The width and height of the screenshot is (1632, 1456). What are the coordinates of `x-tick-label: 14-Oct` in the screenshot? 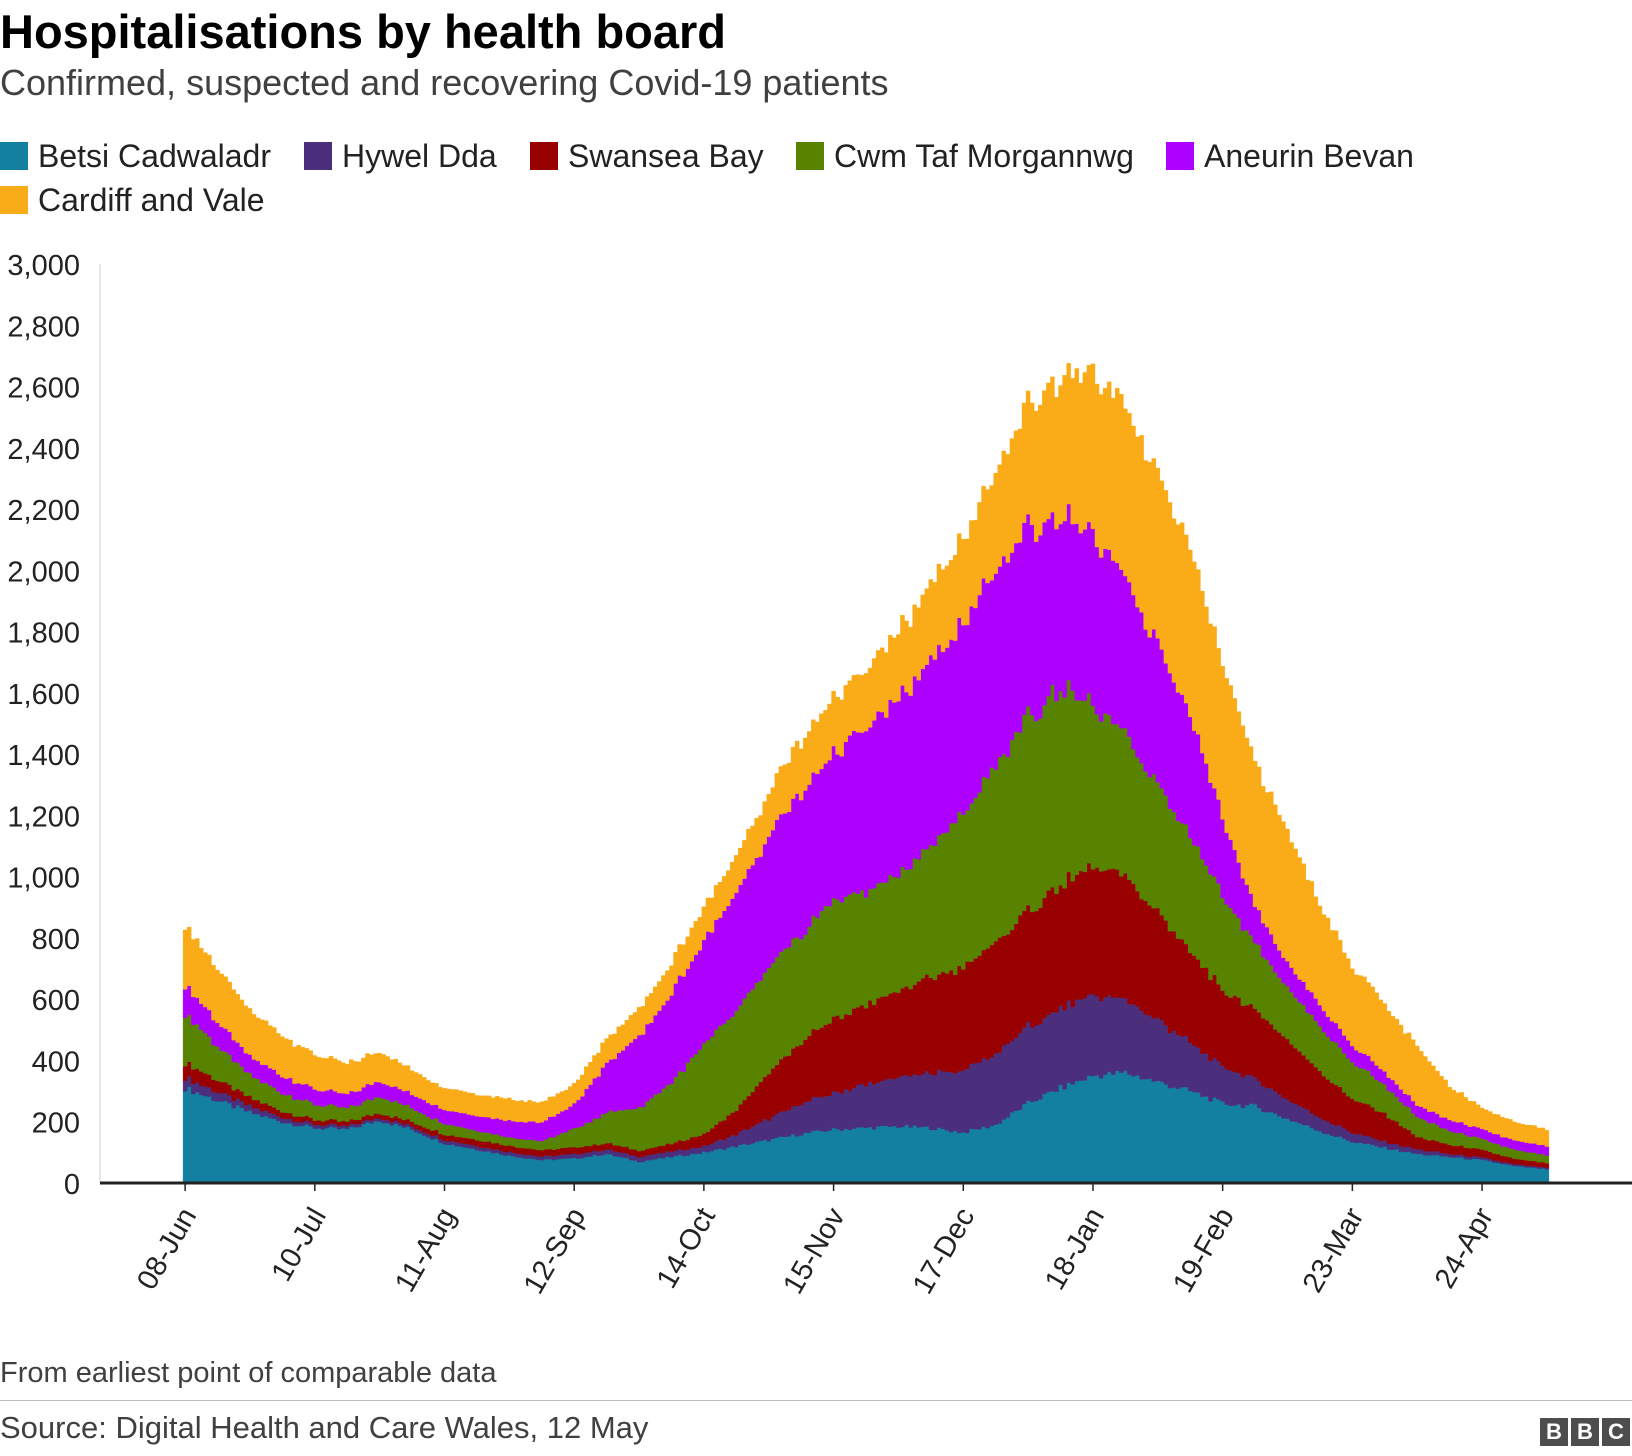 It's located at (686, 1248).